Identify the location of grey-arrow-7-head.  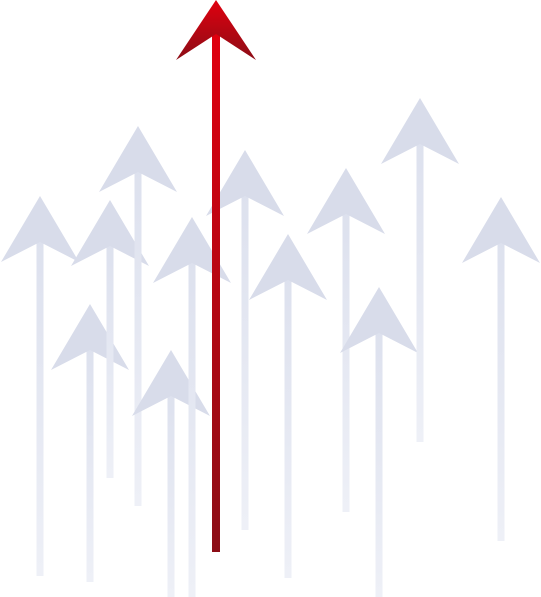
(245, 183).